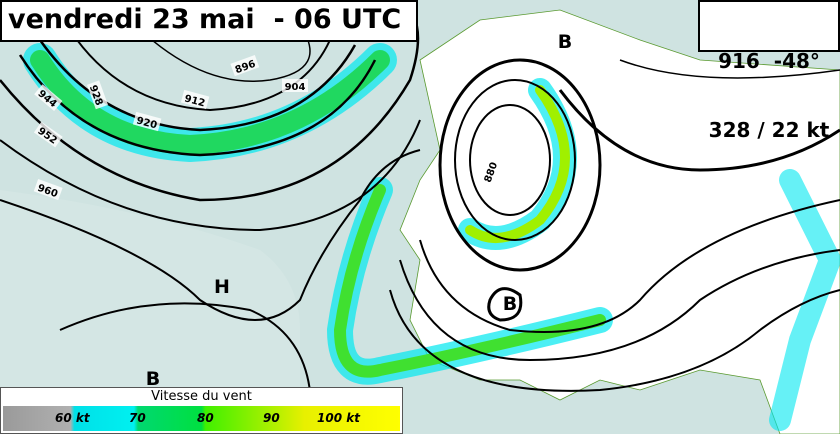  Describe the element at coordinates (209, 21) in the screenshot. I see `title: vendredi 23 mai - 06 UTC` at that location.